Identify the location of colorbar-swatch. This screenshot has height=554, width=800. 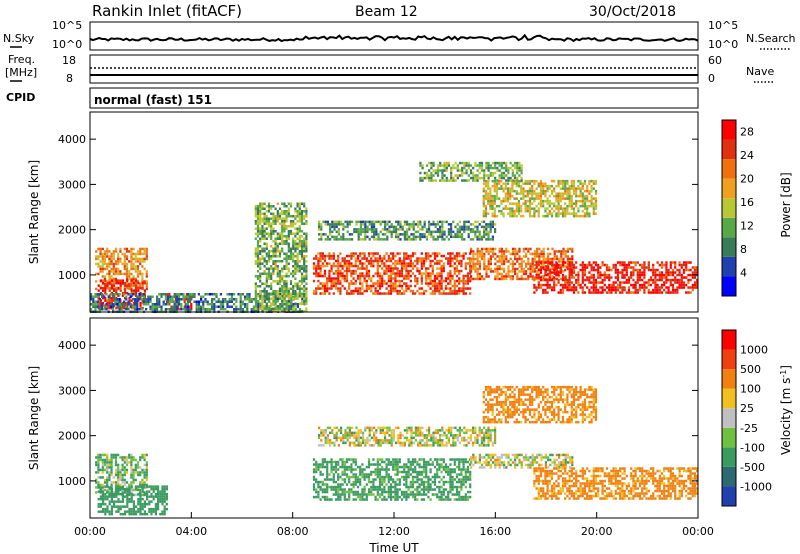
(729, 169).